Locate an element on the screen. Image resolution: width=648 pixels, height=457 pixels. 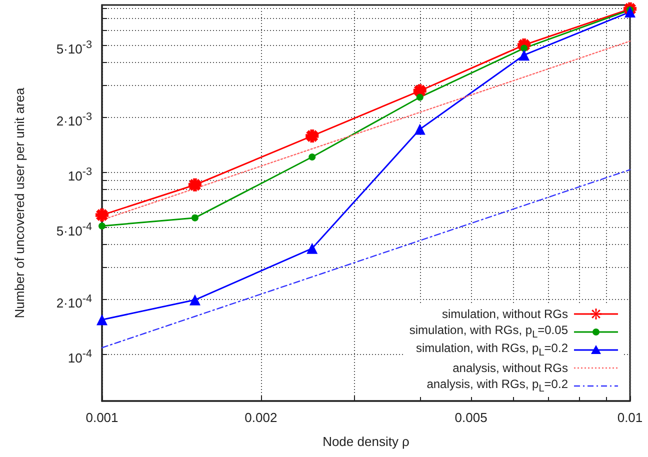
y-tick-label: 5·10$^{-3}$ is located at coordinates (74, 48).